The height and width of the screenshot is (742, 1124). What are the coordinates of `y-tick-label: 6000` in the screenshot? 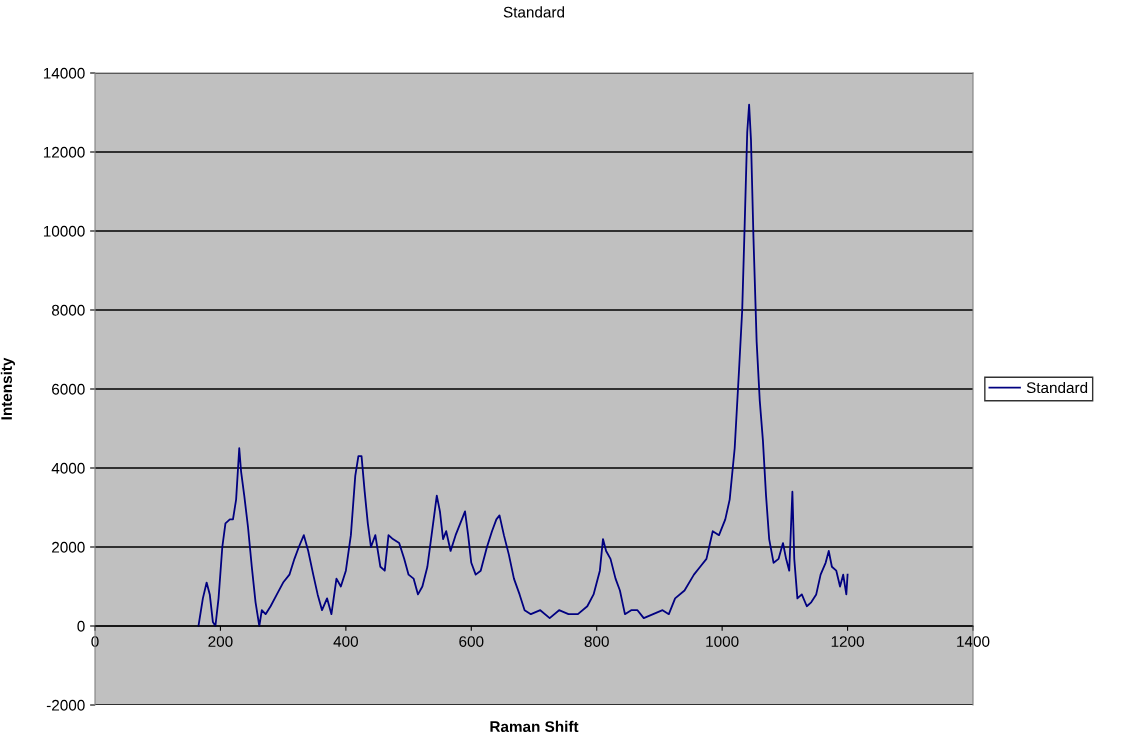 It's located at (68, 389).